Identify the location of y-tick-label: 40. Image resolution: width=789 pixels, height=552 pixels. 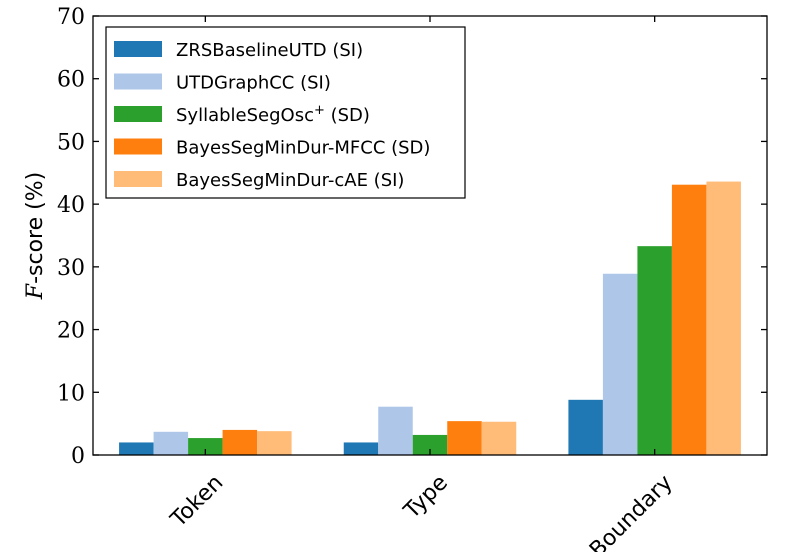
(71, 205).